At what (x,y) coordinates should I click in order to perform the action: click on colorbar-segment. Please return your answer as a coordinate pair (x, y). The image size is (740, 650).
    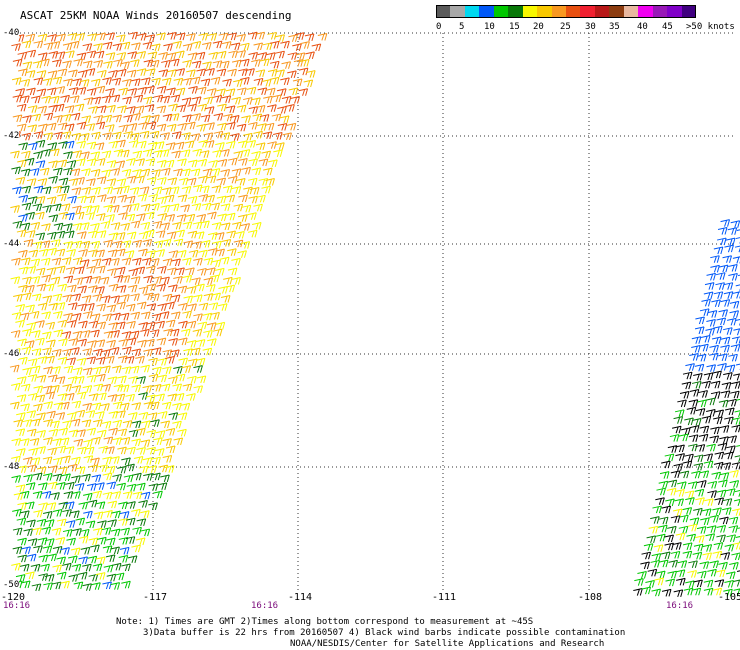
    Looking at the image, I should click on (646, 11).